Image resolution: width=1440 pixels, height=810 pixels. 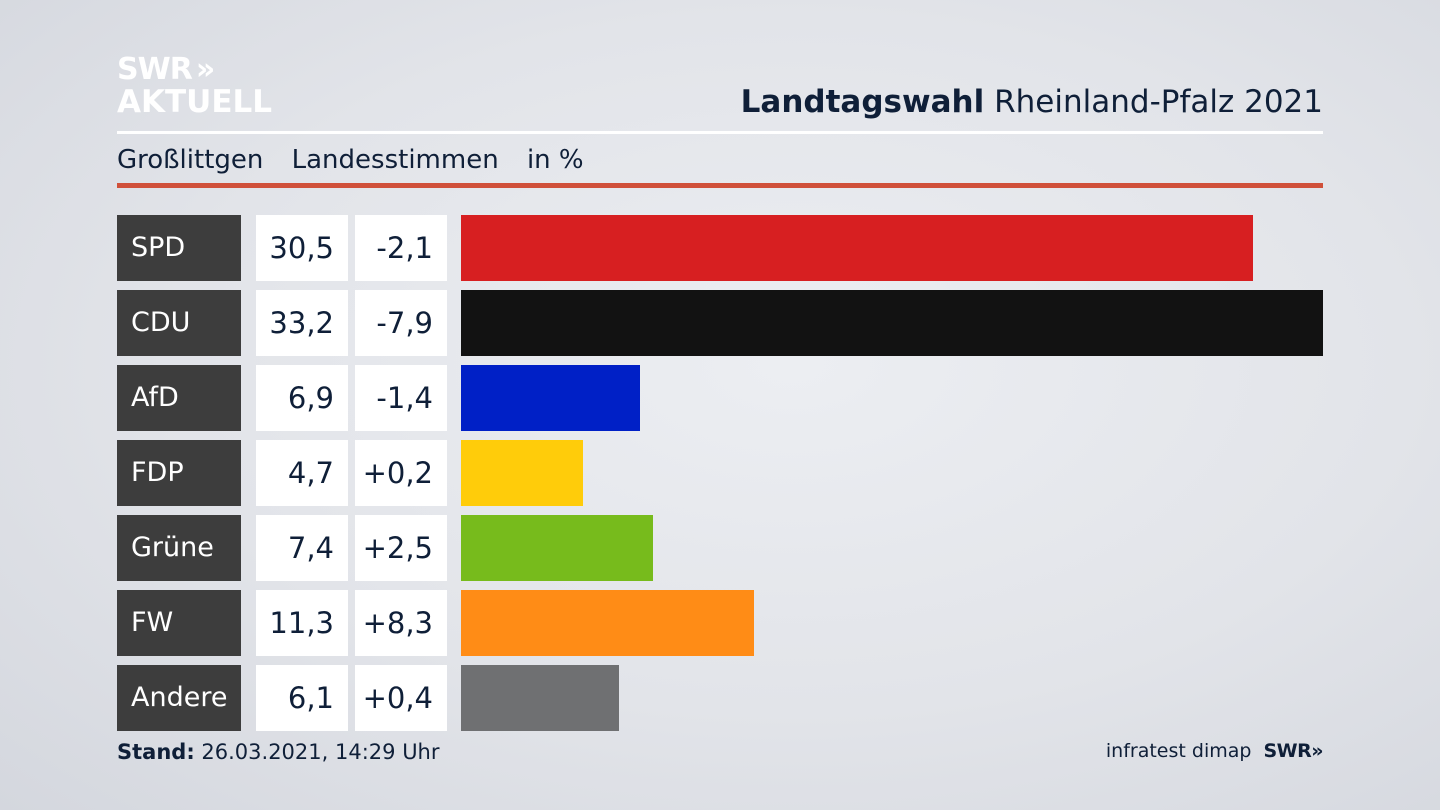 I want to click on vote-share-label: 7,4, so click(x=302, y=548).